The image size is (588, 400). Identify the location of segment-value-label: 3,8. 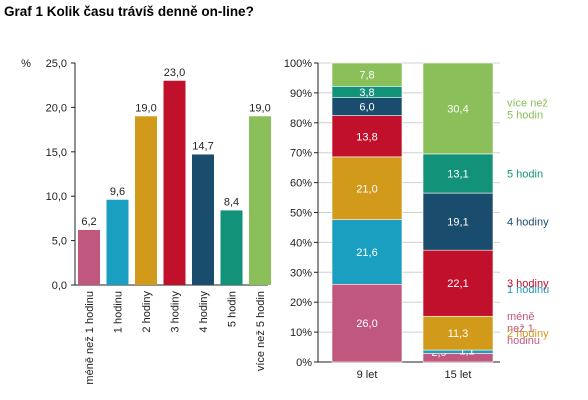
(366, 93).